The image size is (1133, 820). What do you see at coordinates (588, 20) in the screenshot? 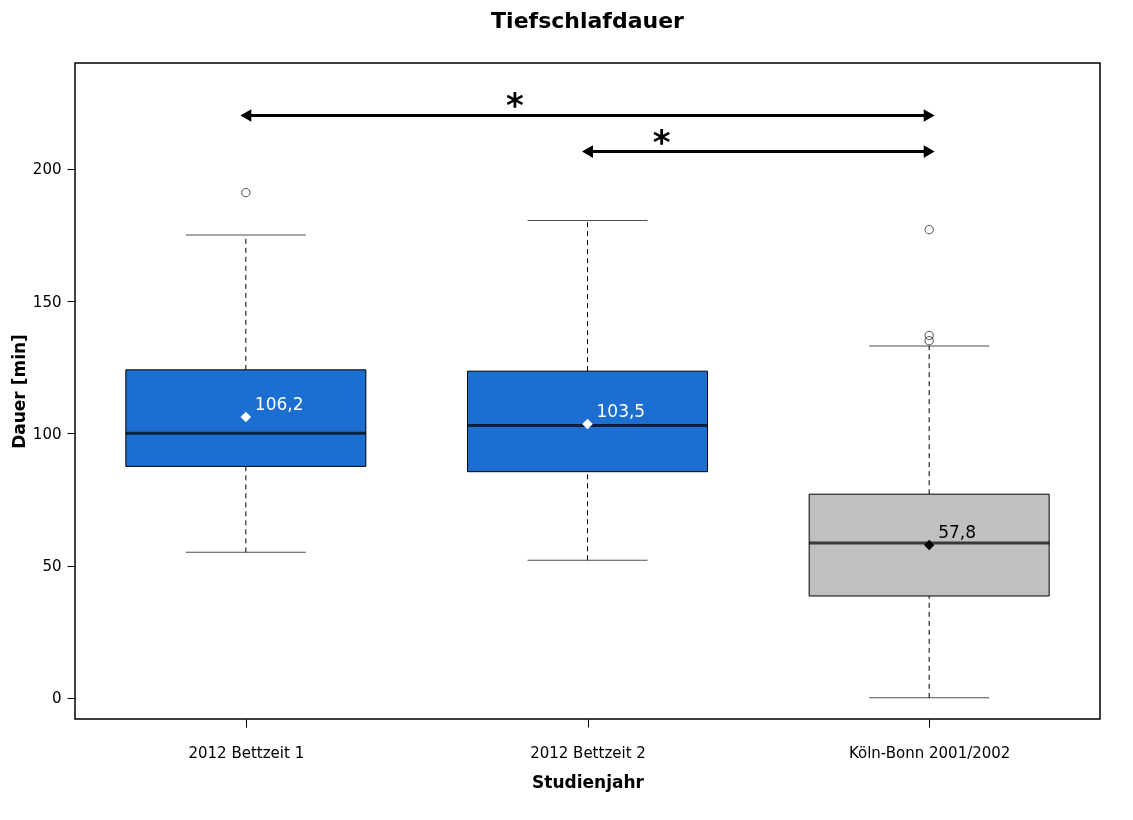
I see `chart-title: Tiefschlafdauer` at bounding box center [588, 20].